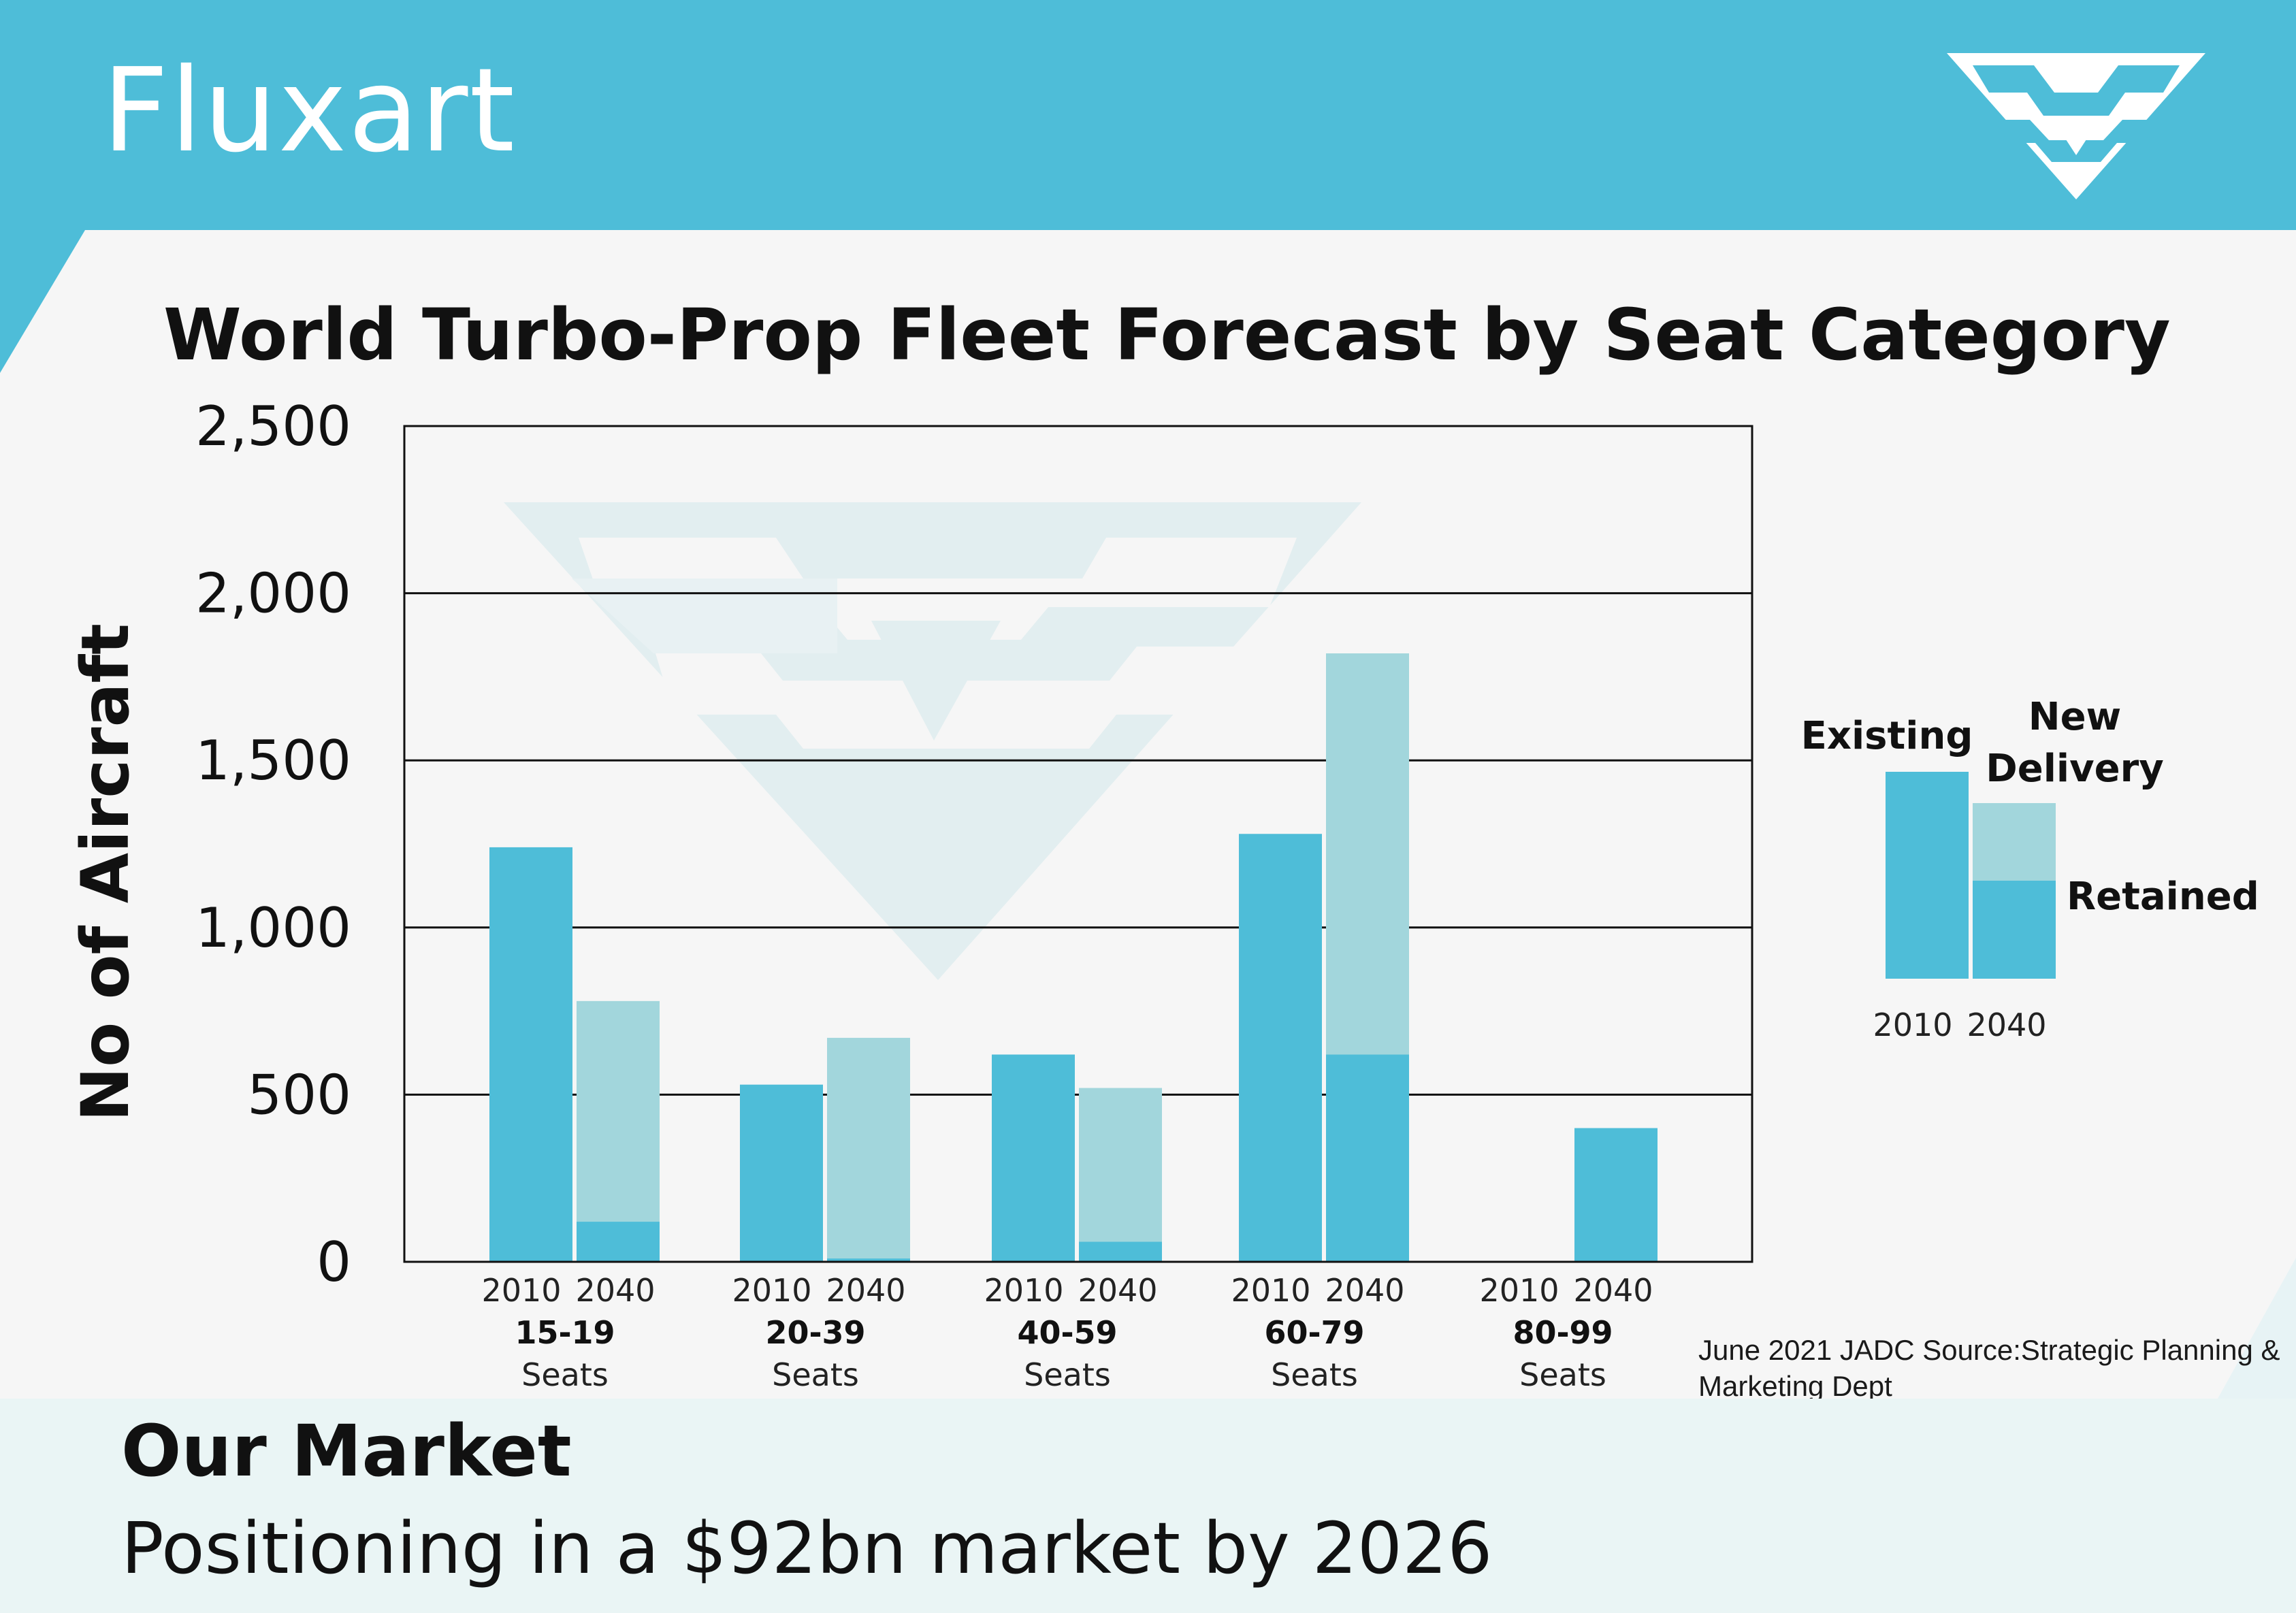  What do you see at coordinates (2014, 842) in the screenshot?
I see `legend-new-delivery-swatch` at bounding box center [2014, 842].